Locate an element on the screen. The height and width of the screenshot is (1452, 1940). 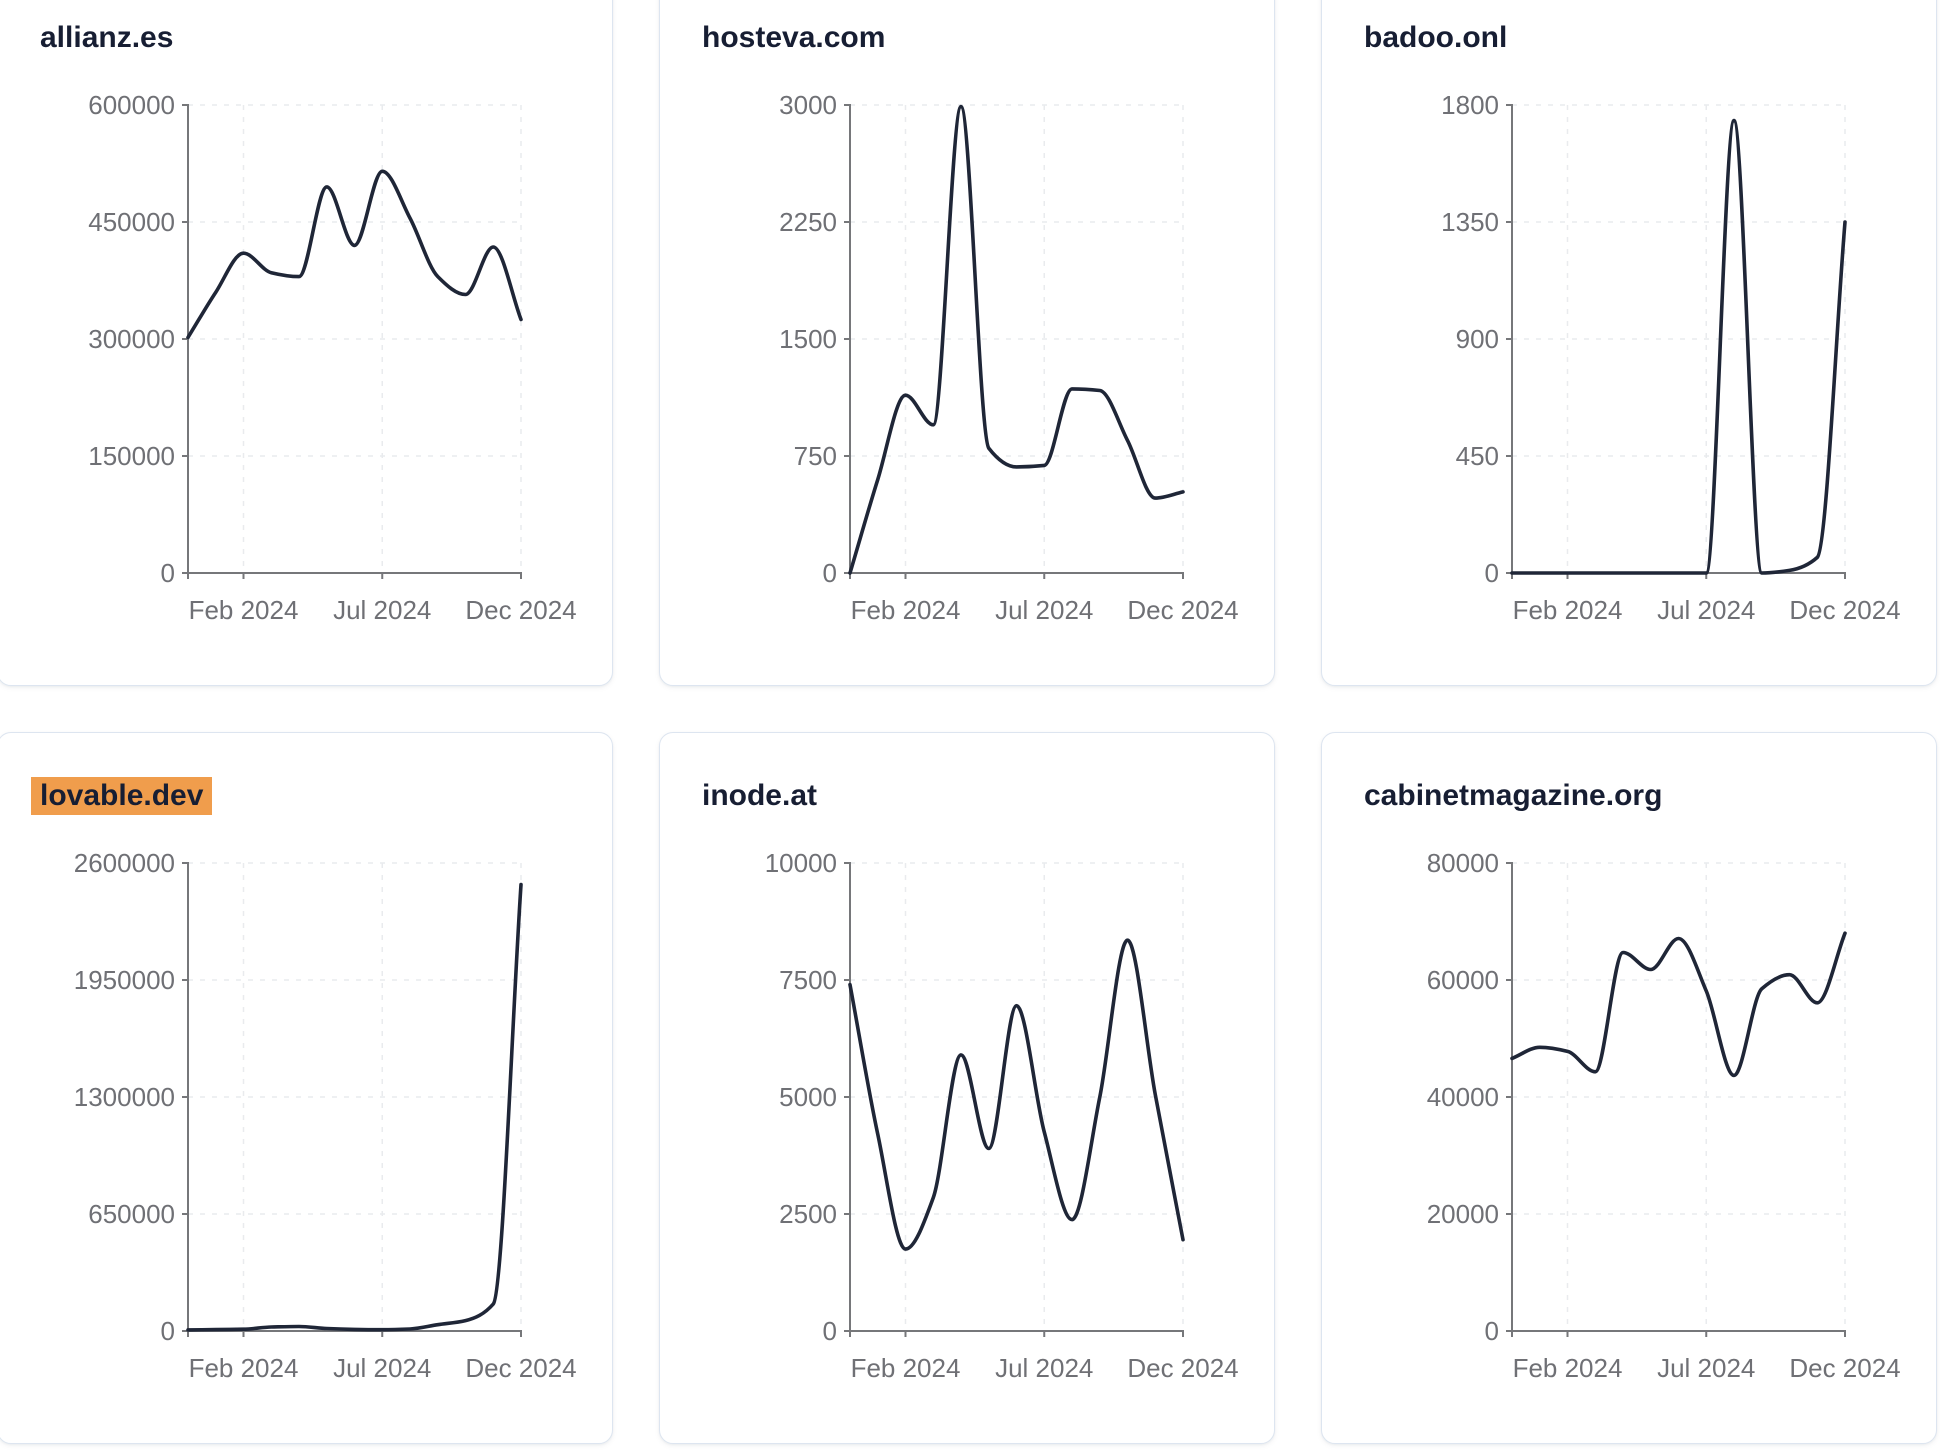
y-tick-label: 1800 is located at coordinates (1470, 105).